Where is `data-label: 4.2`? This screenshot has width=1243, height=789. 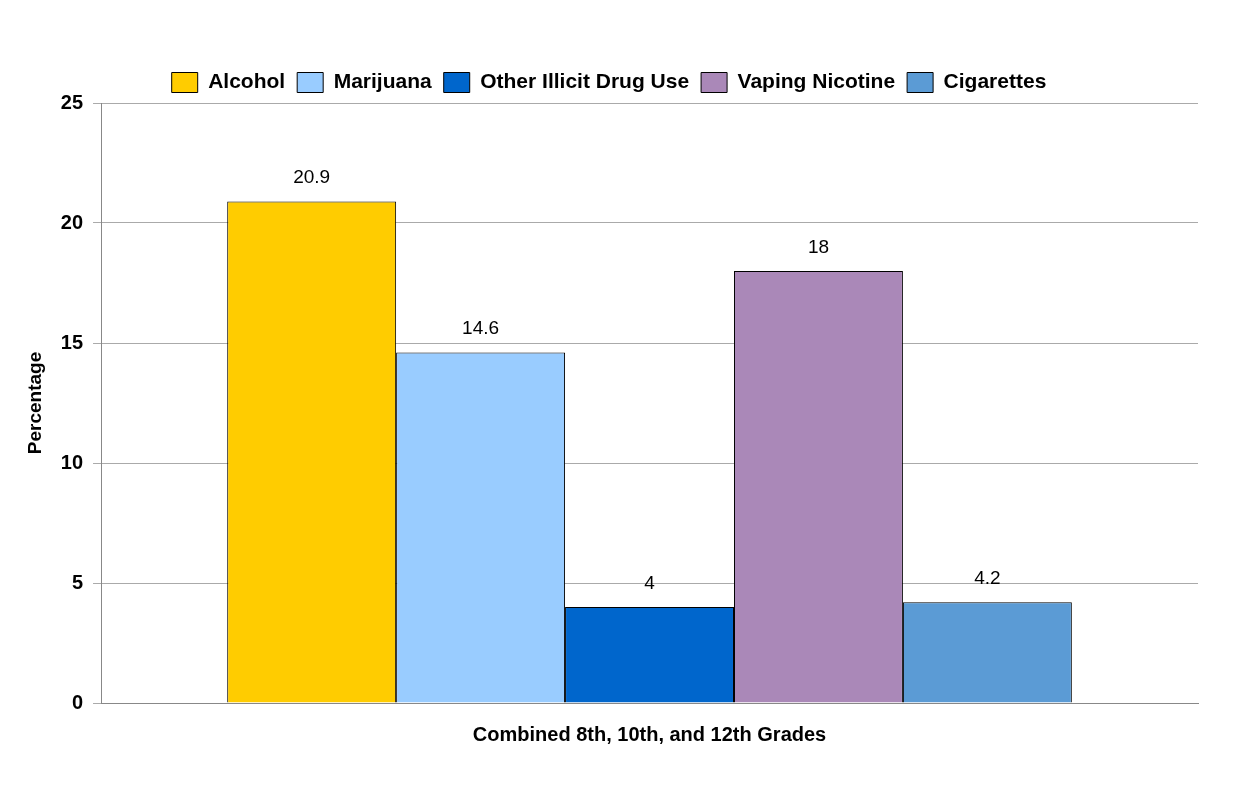
data-label: 4.2 is located at coordinates (987, 577).